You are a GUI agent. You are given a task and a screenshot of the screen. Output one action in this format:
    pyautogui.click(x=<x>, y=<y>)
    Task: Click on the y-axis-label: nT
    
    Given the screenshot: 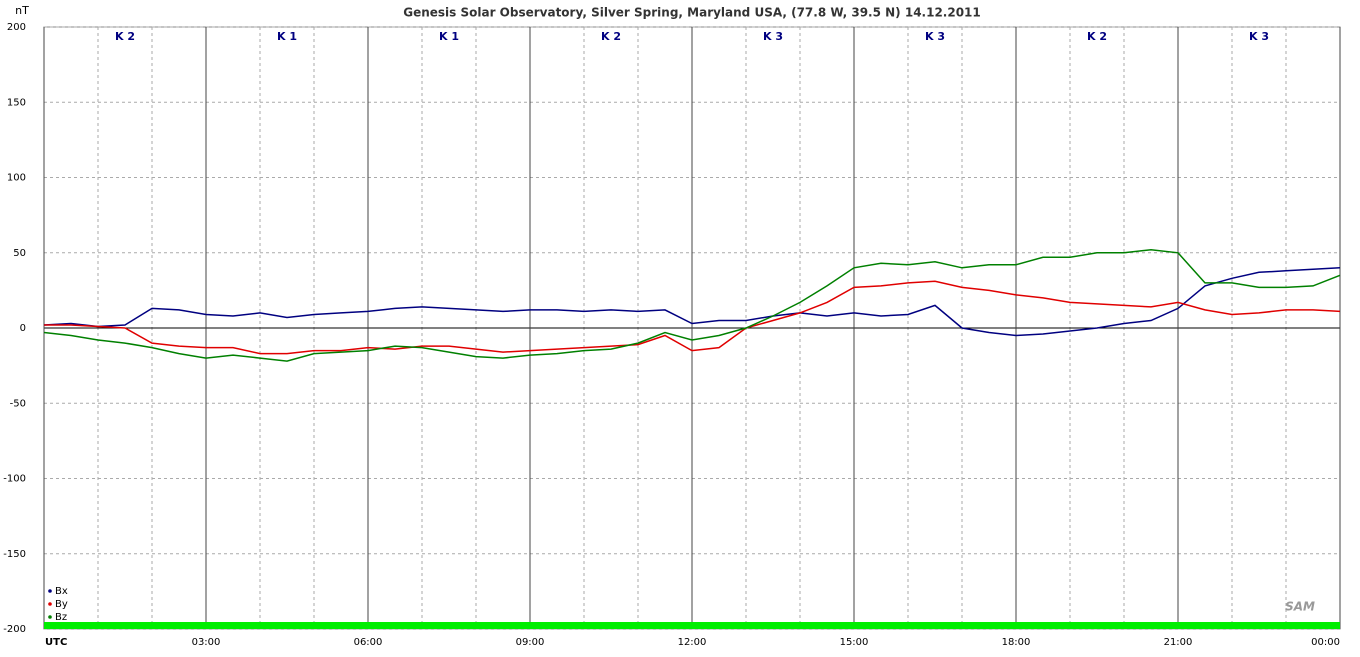 What is the action you would take?
    pyautogui.click(x=22, y=10)
    